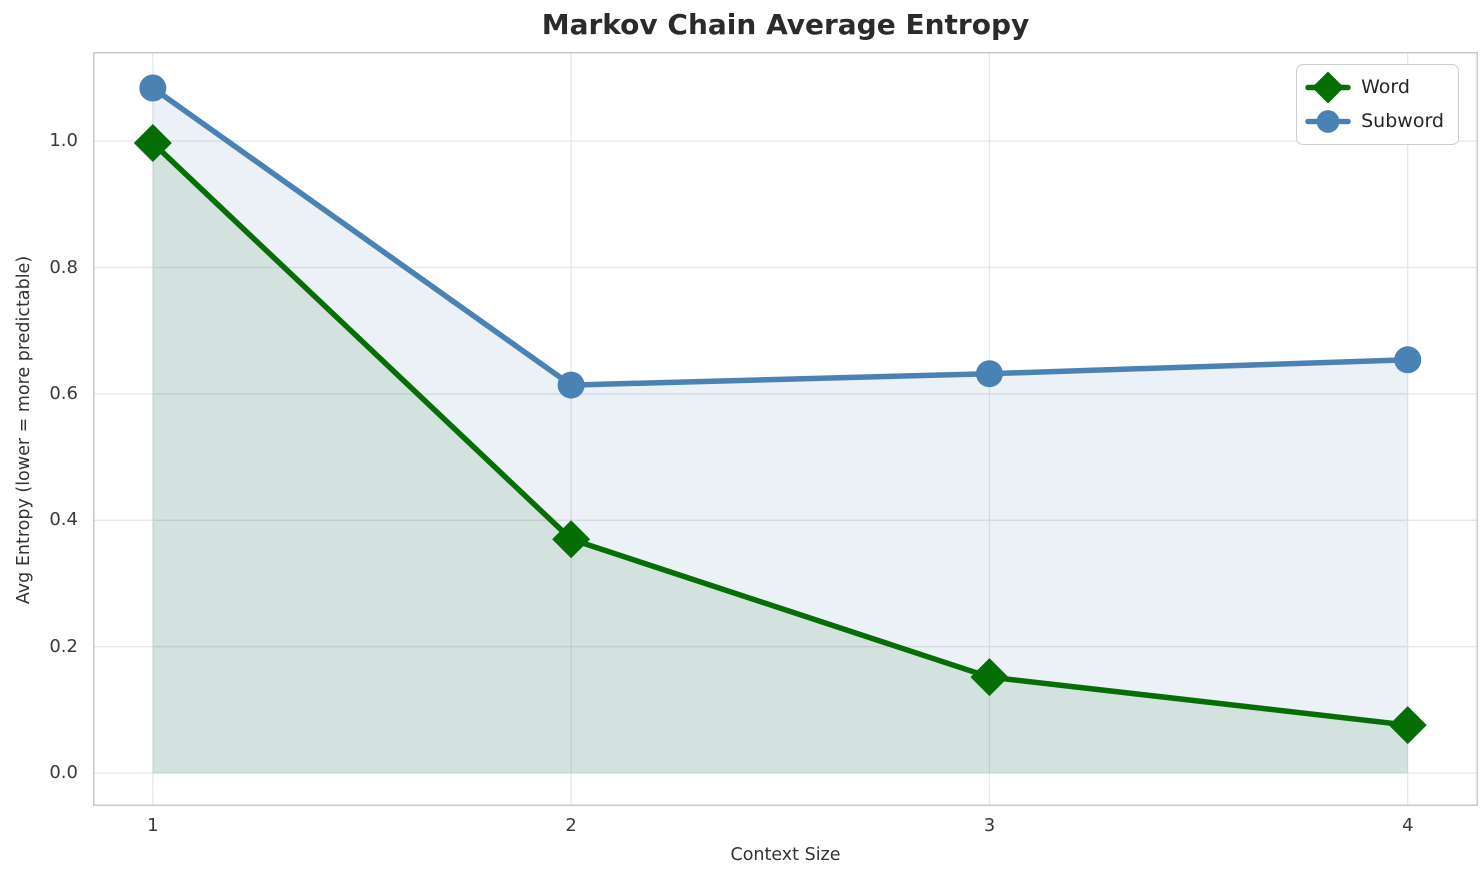 This screenshot has height=885, width=1484. What do you see at coordinates (1385, 87) in the screenshot?
I see `legend-label-word: Word` at bounding box center [1385, 87].